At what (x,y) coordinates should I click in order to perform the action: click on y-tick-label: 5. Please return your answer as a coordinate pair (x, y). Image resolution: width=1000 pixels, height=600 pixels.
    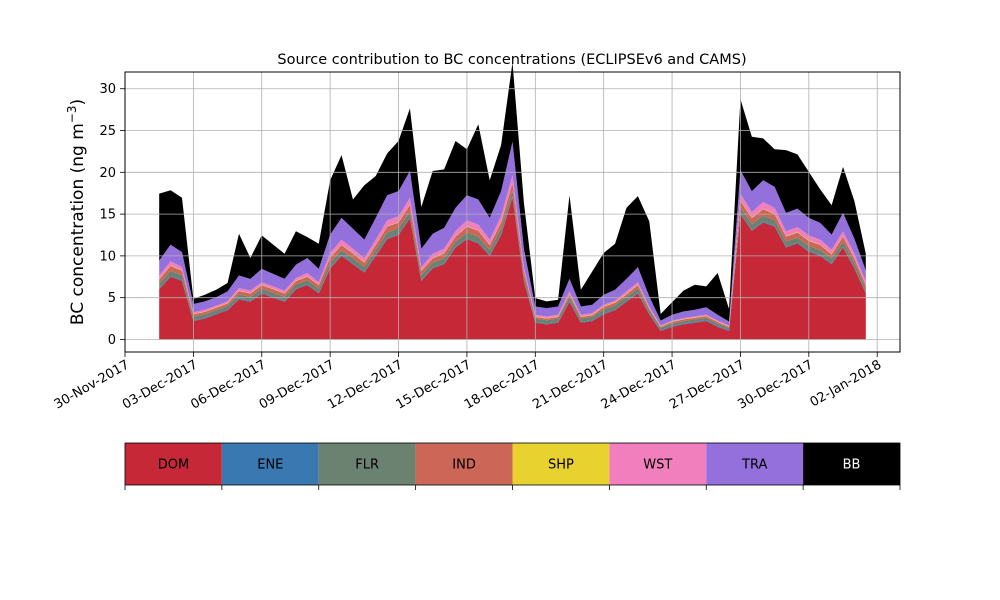
    Looking at the image, I should click on (112, 298).